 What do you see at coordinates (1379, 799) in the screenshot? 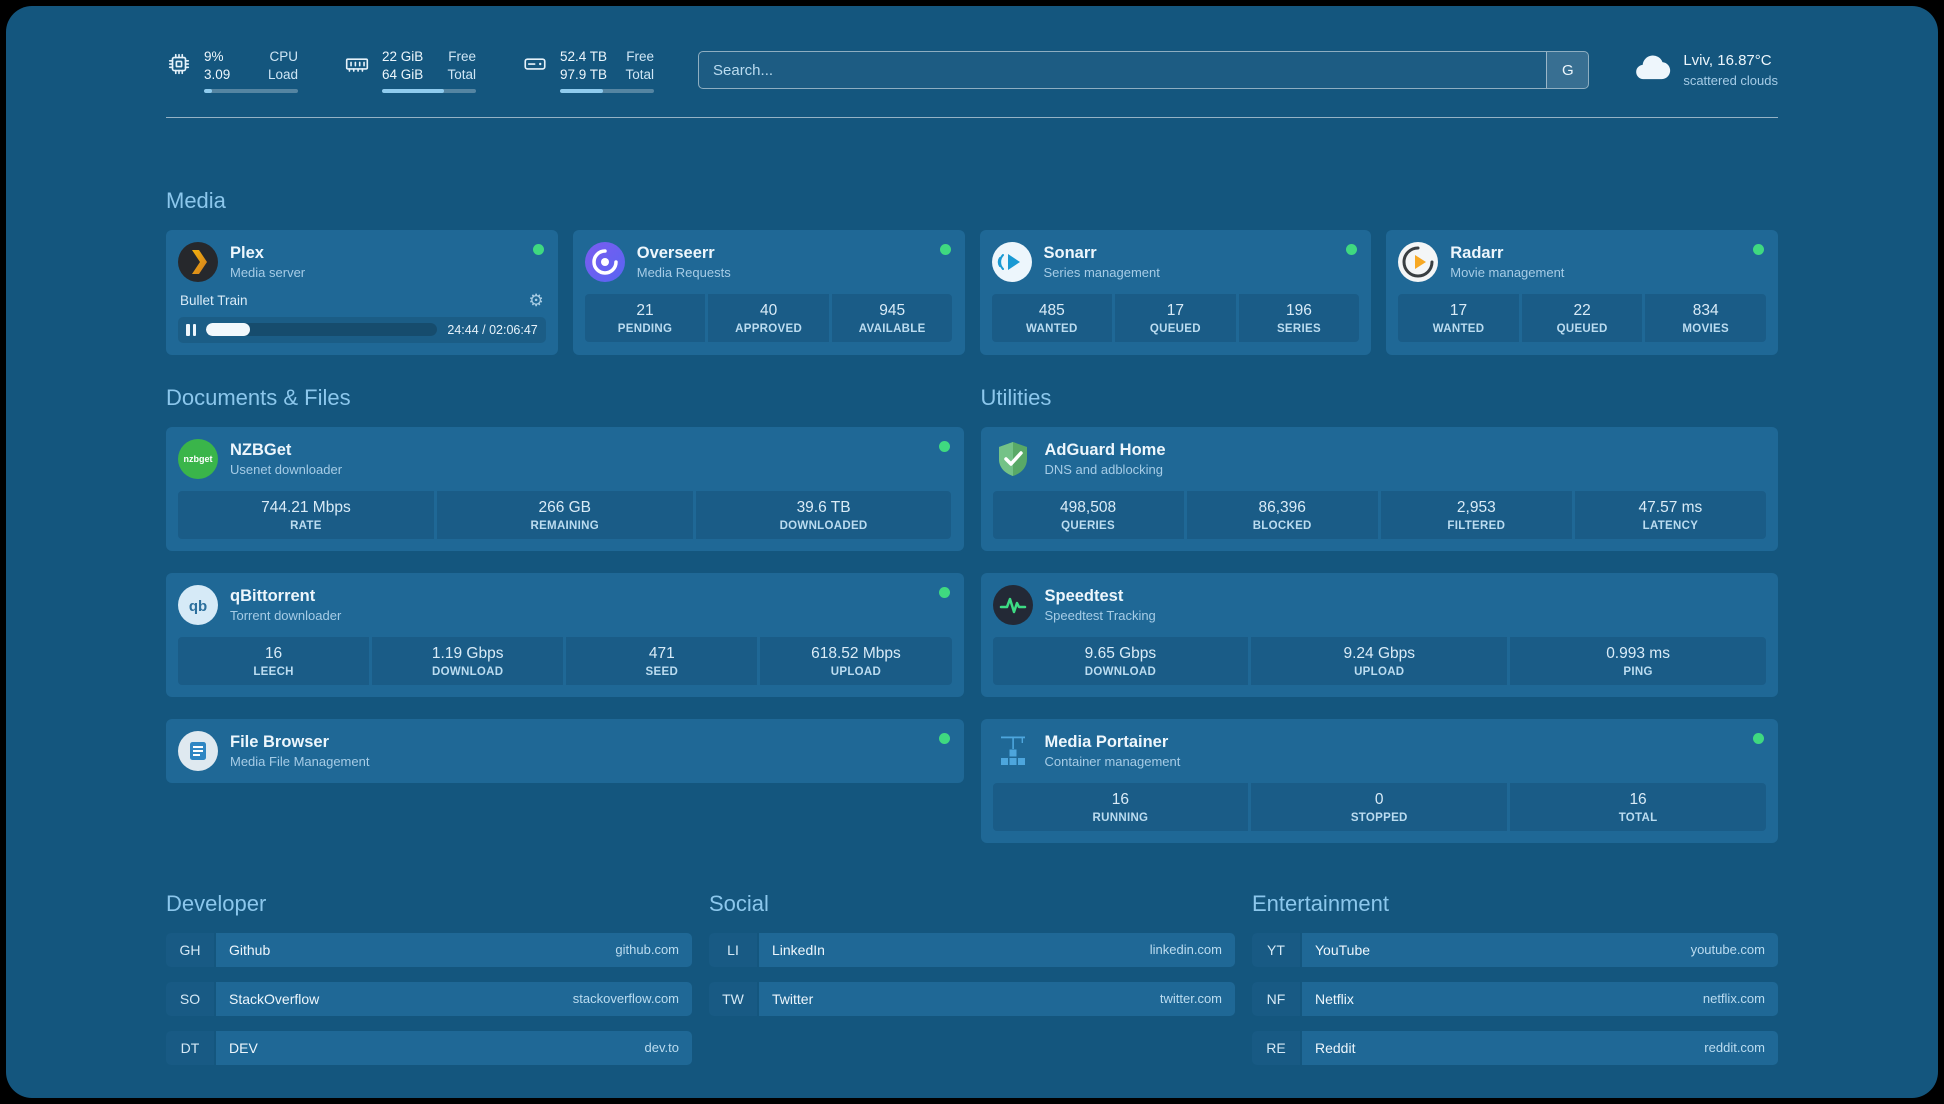
I see `stat-value: 0` at bounding box center [1379, 799].